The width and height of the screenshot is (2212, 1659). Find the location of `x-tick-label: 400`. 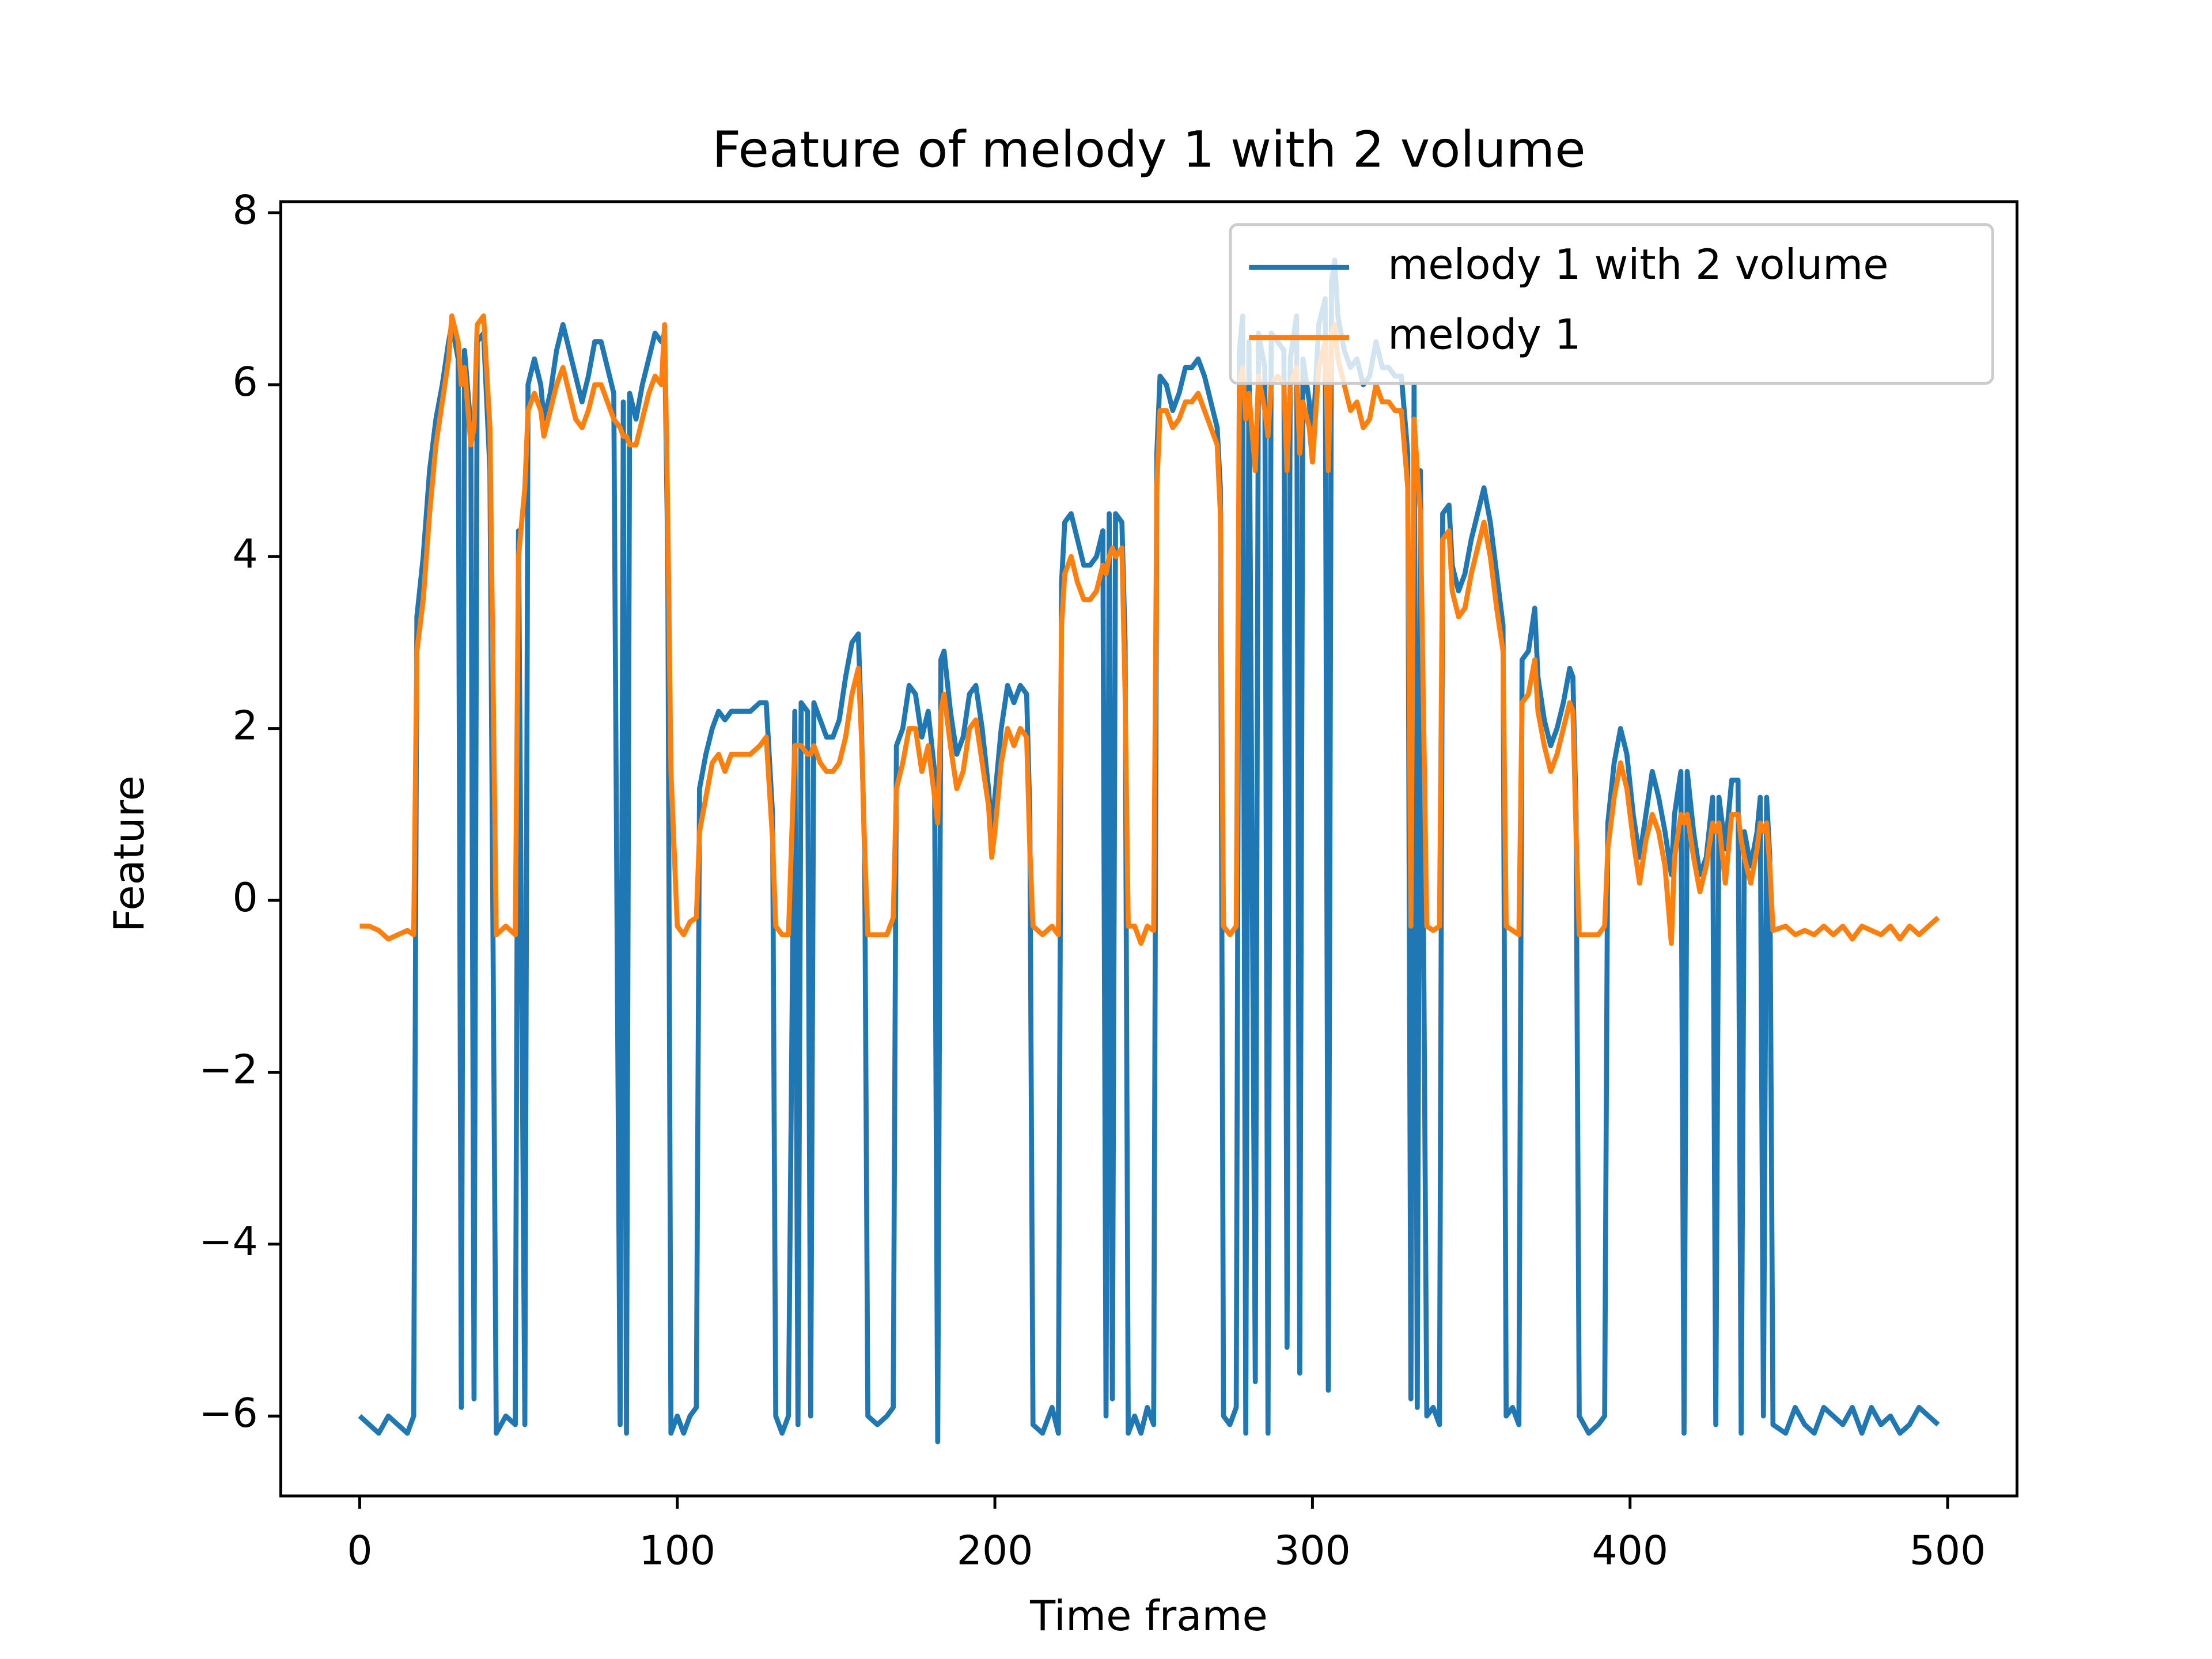

x-tick-label: 400 is located at coordinates (1630, 1550).